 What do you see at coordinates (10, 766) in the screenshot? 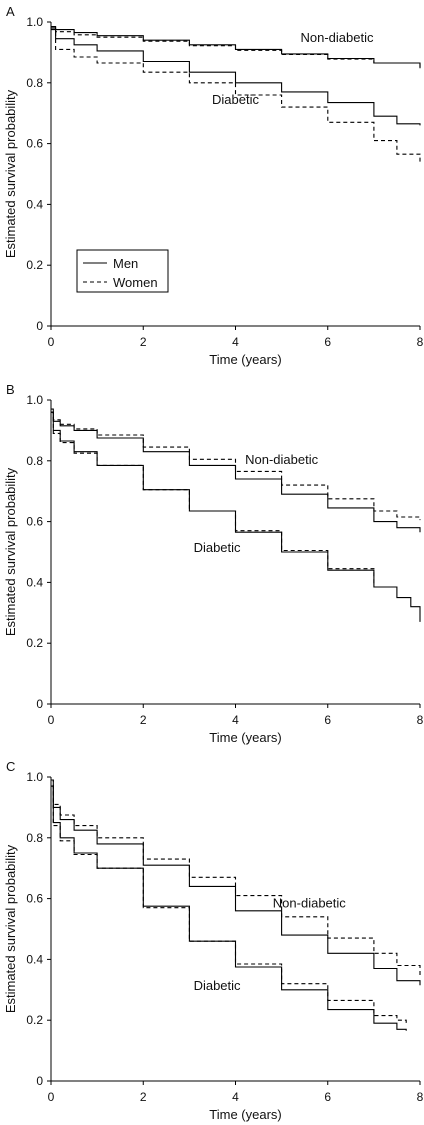
I see `panel-letter: C` at bounding box center [10, 766].